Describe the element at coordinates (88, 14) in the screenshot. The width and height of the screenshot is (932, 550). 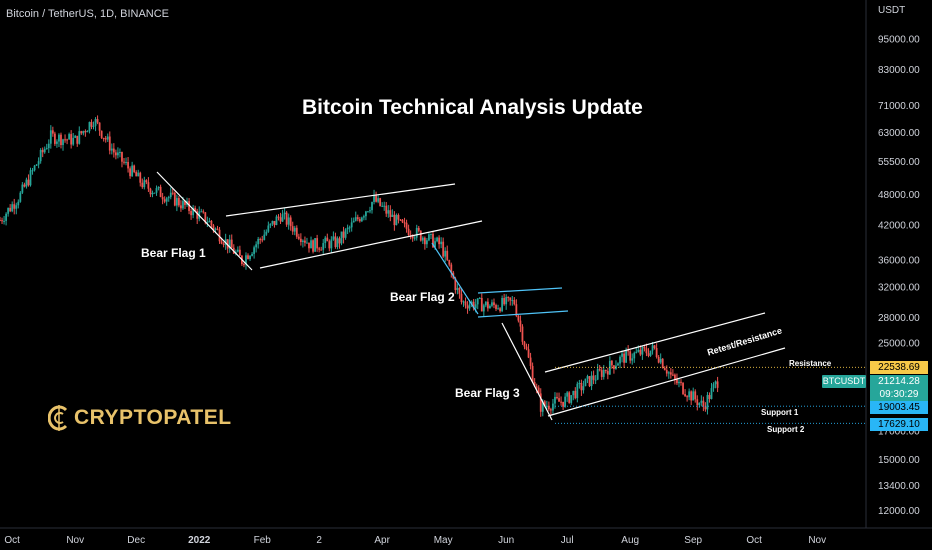
I see `symbol-header: Bitcoin / TetherUS, 1D, BINANCE` at that location.